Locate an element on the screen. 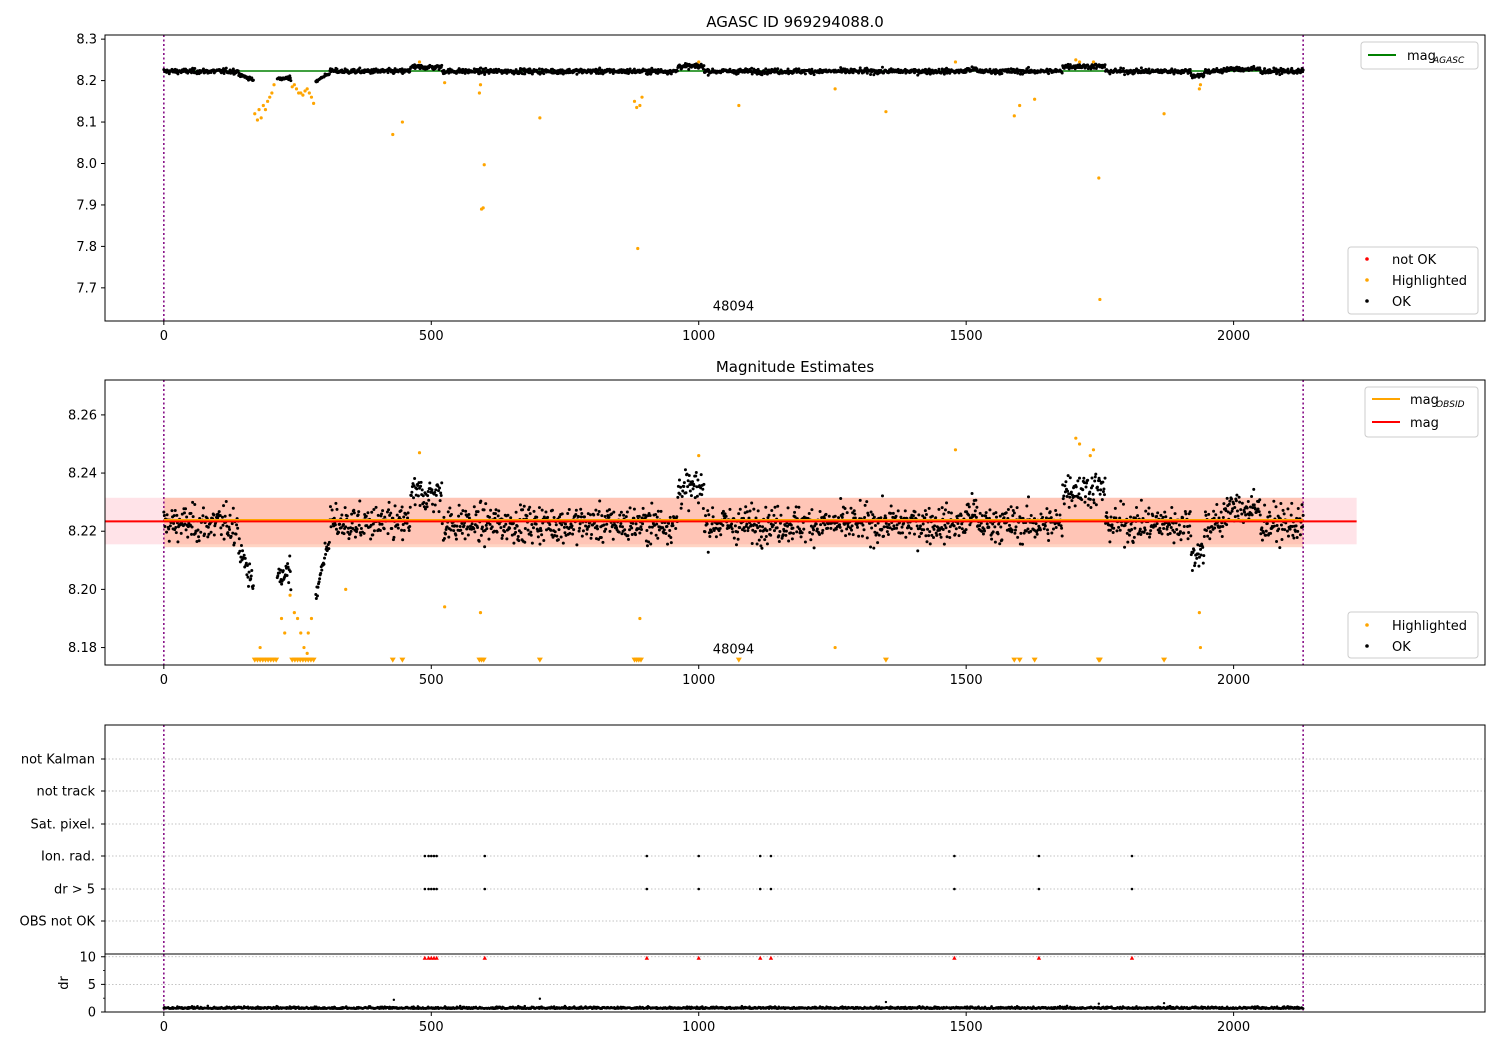 This screenshot has width=1500, height=1050. p0-xtick-label-1500: 1500 is located at coordinates (966, 336).